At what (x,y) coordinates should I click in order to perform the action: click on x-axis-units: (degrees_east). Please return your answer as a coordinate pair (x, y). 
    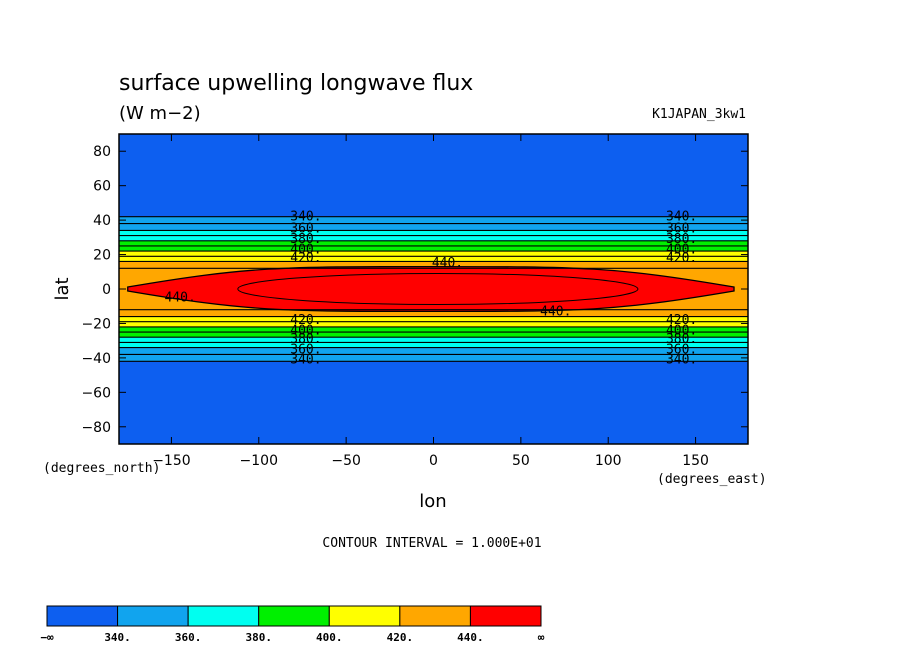
    Looking at the image, I should click on (712, 479).